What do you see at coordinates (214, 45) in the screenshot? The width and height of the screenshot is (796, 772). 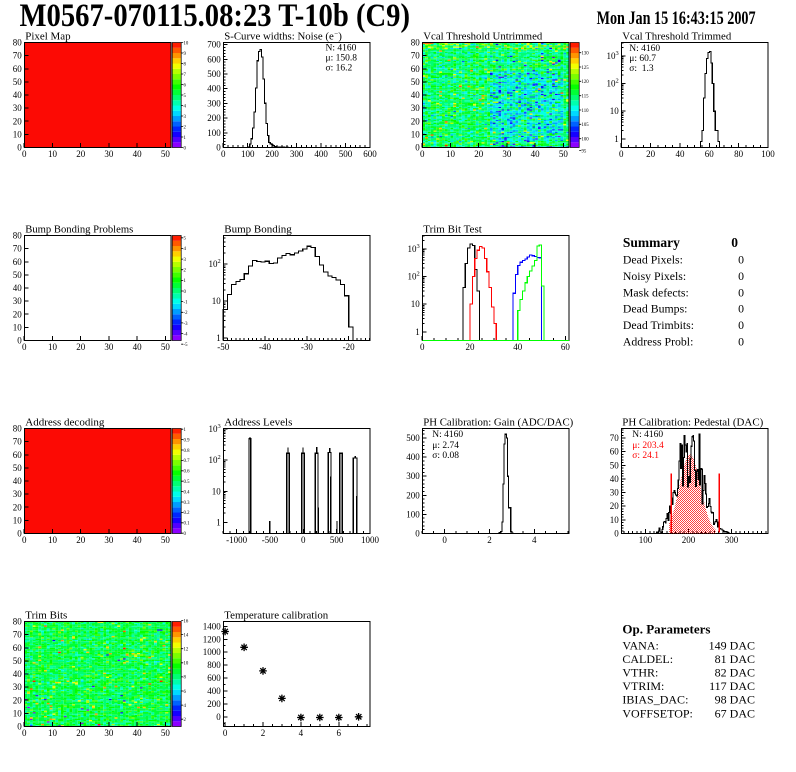 I see `svg-text: 700` at bounding box center [214, 45].